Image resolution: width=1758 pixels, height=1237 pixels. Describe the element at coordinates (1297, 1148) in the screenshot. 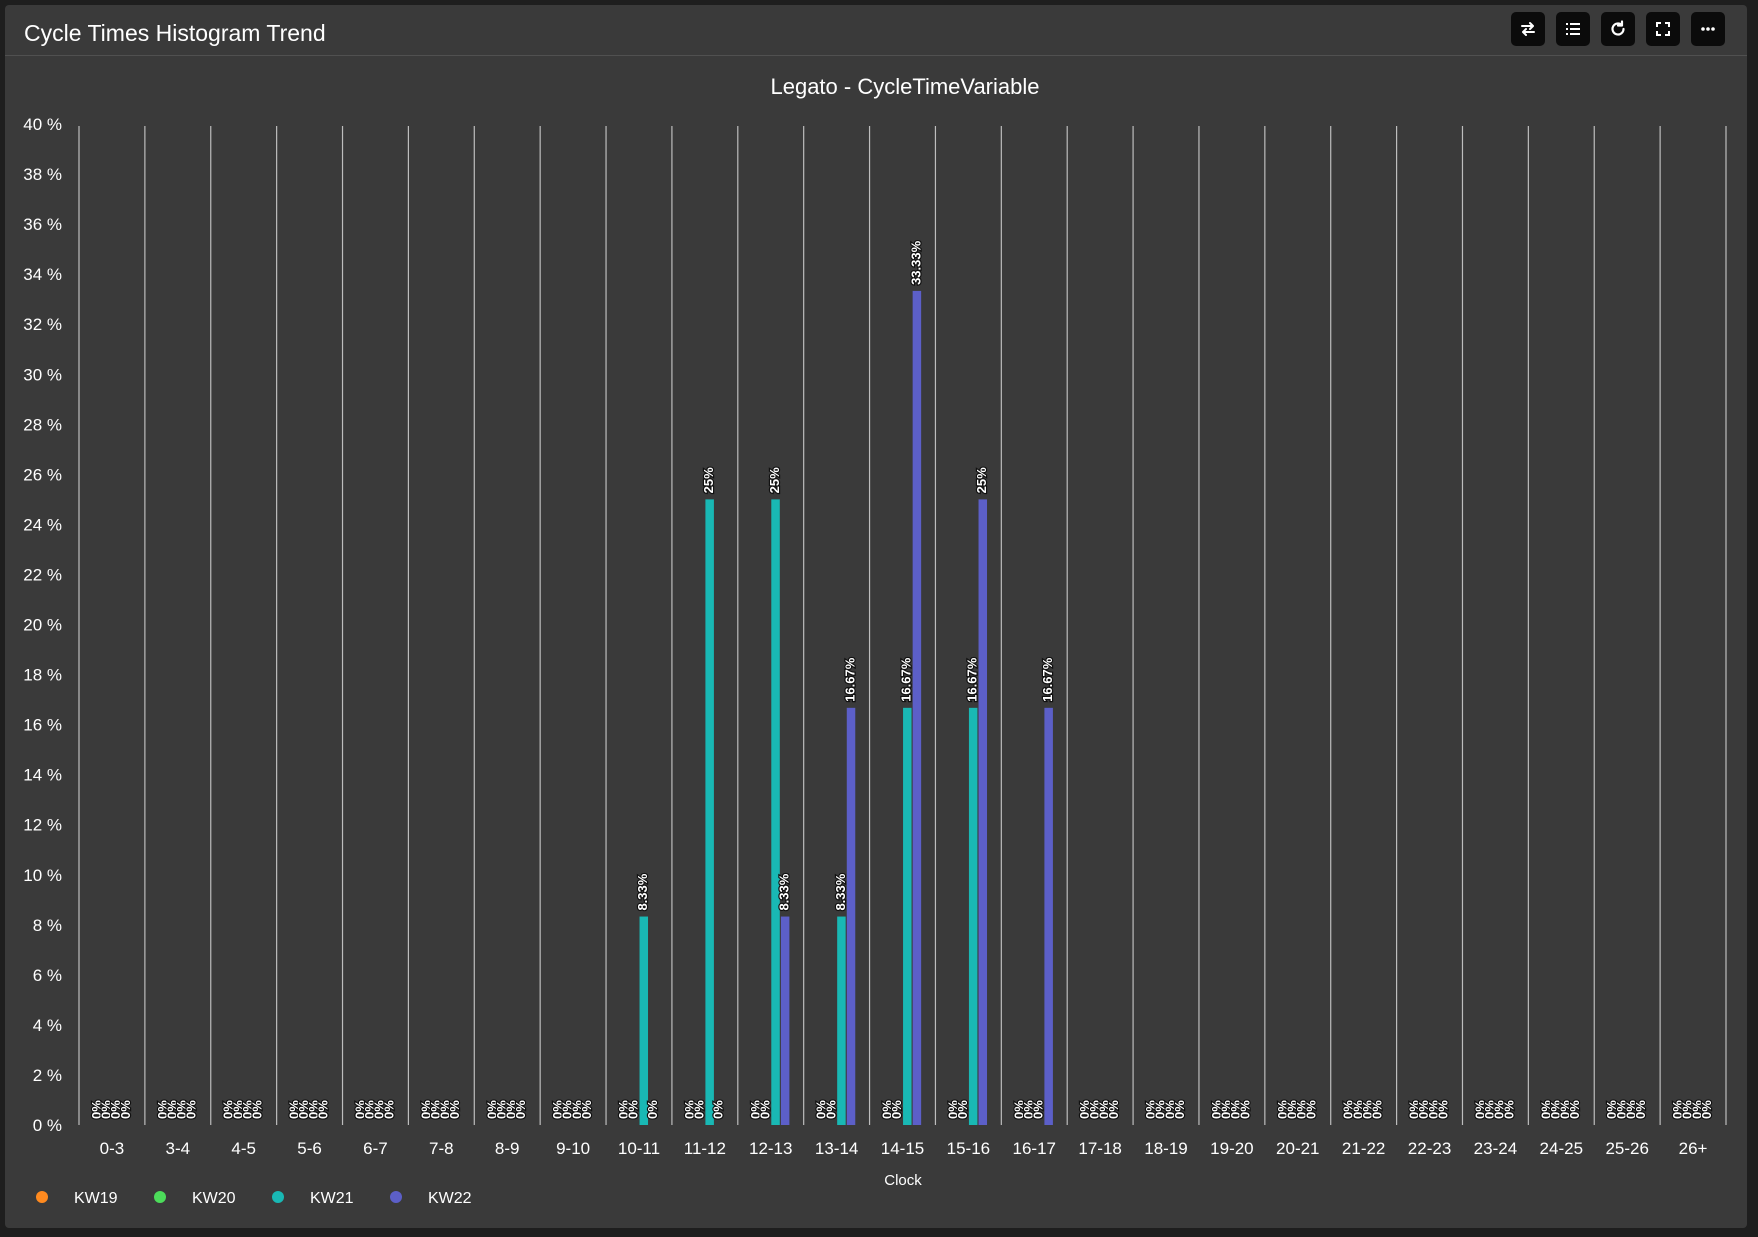

I see `x-tick-label: 20-21` at that location.